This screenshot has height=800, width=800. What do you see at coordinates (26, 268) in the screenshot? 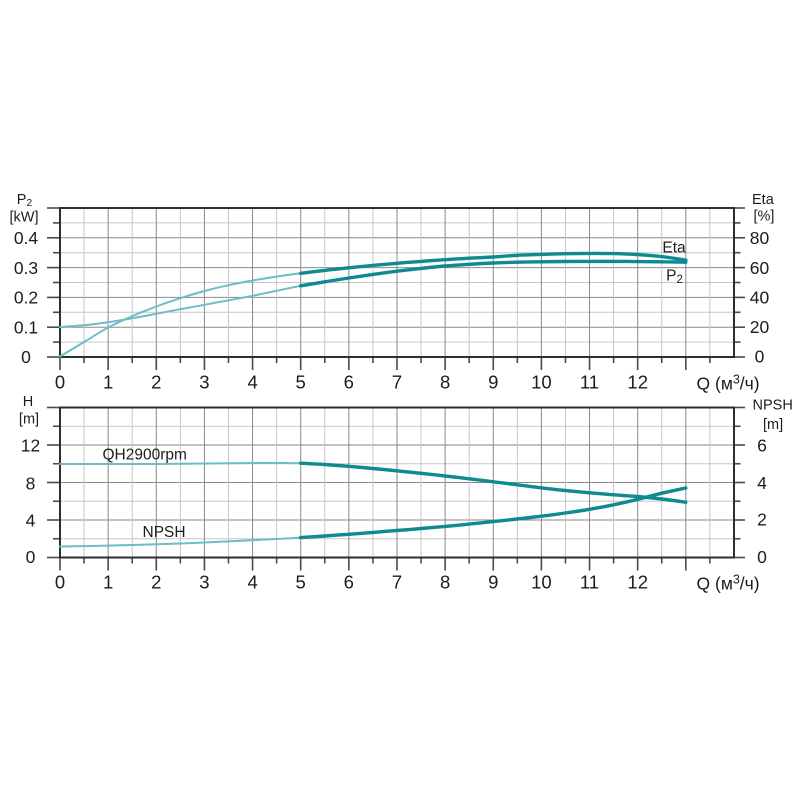
I see `svg-text: 0.3` at bounding box center [26, 268].